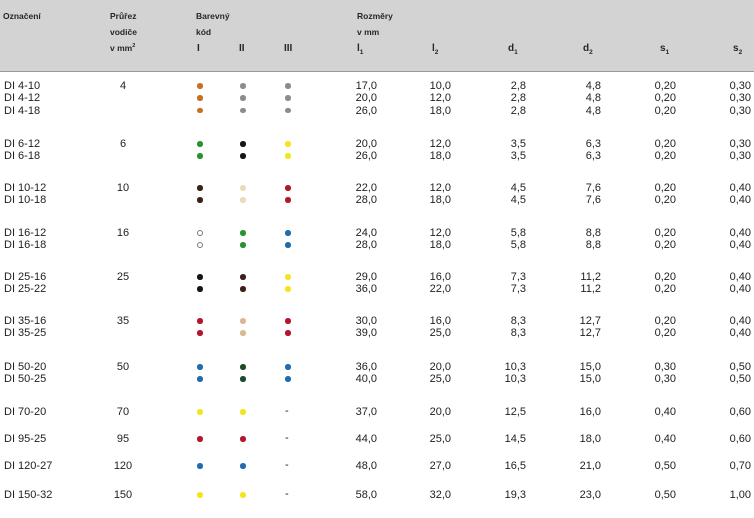 This screenshot has height=518, width=754. I want to click on cross-section-value: 50, so click(123, 367).